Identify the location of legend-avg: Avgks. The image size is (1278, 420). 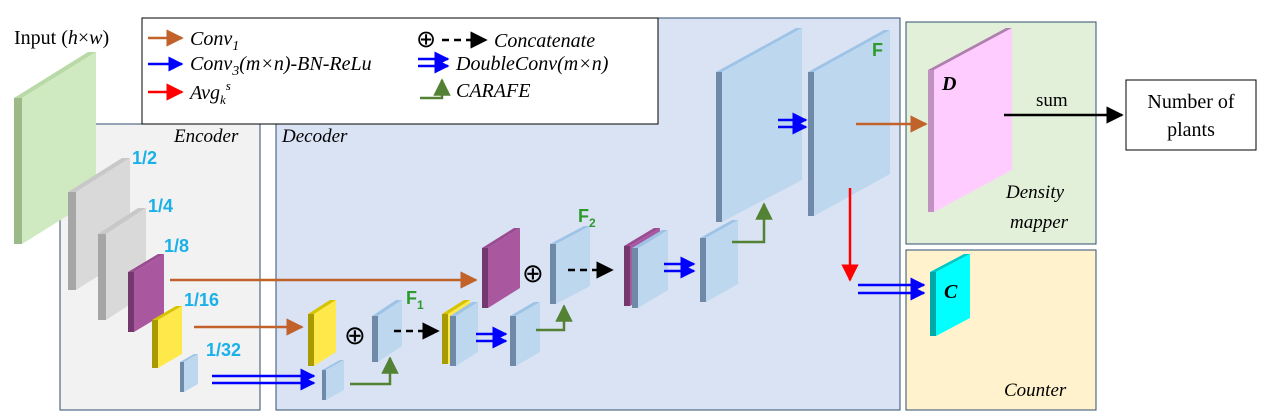
(189, 92).